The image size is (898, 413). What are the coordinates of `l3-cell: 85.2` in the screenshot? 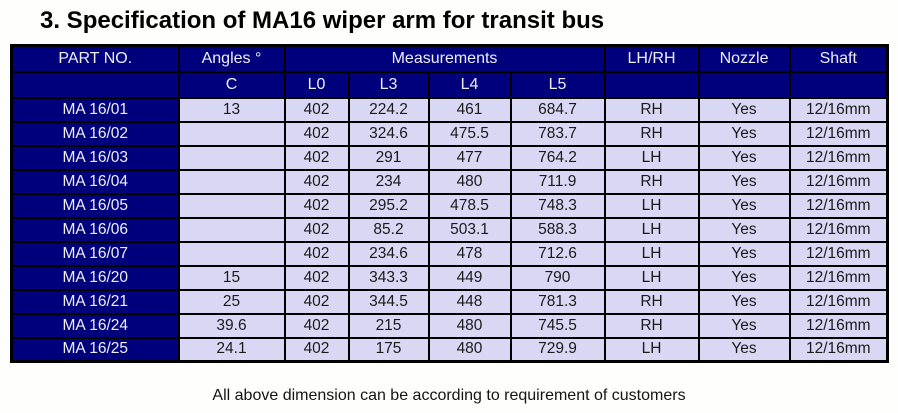 It's located at (388, 229).